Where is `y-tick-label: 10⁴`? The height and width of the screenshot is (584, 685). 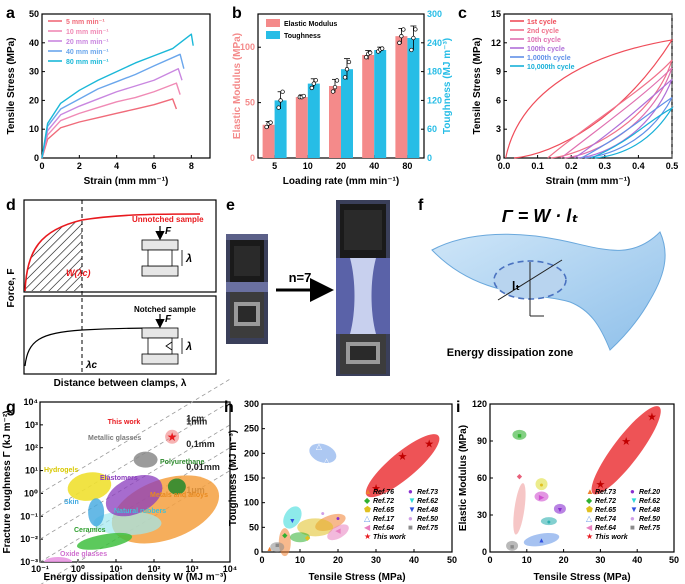
y-tick-label: 10⁴ is located at coordinates (31, 402).